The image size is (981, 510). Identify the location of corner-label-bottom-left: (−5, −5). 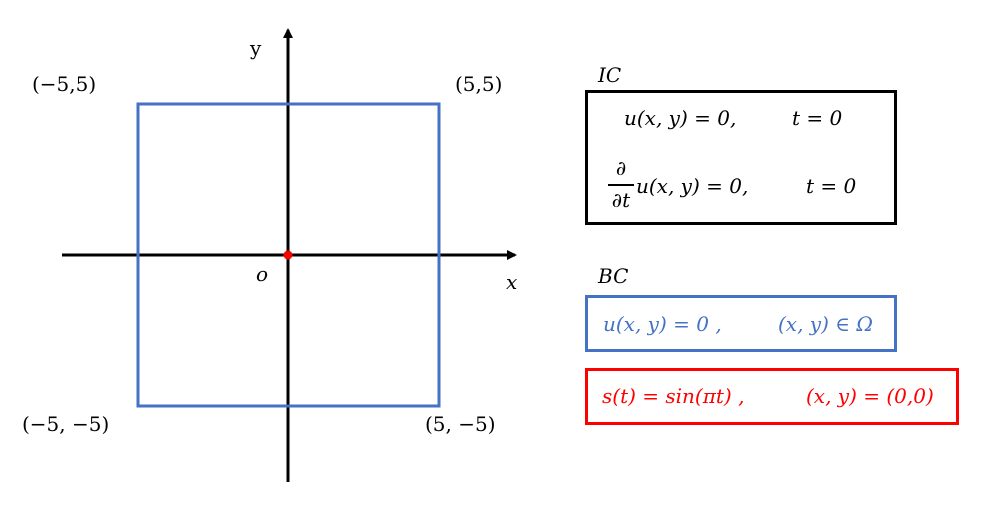
(66, 424).